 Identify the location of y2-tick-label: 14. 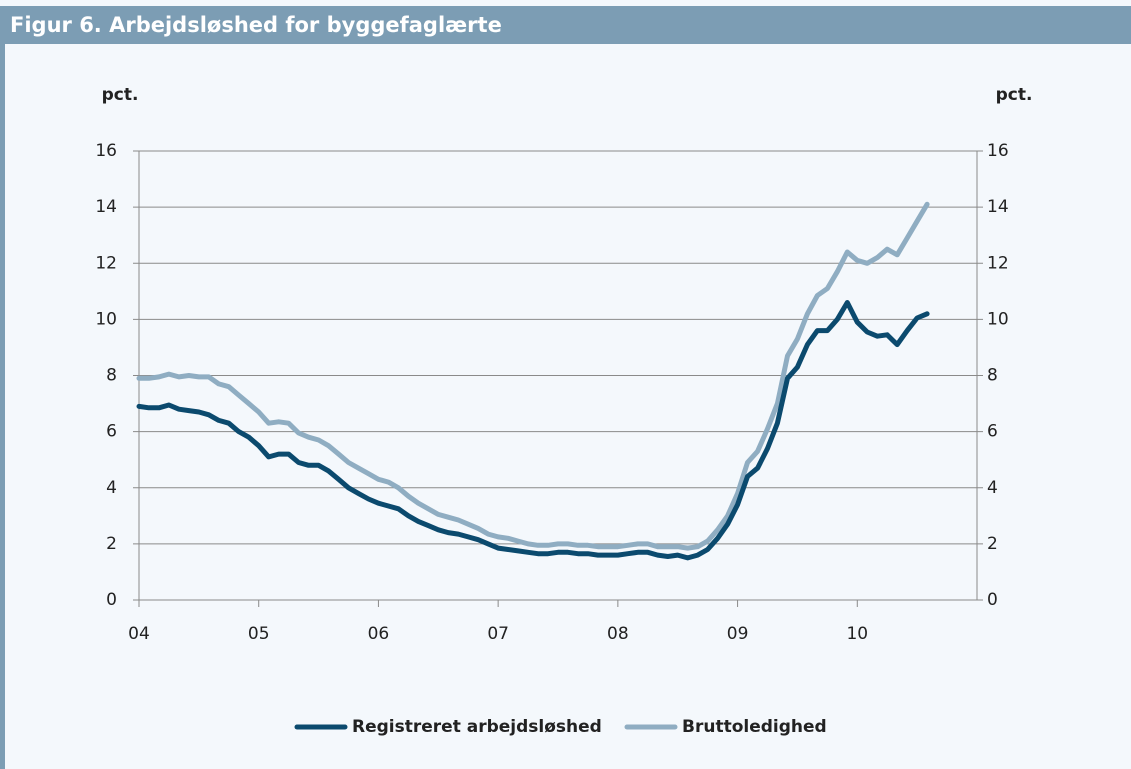
(998, 207).